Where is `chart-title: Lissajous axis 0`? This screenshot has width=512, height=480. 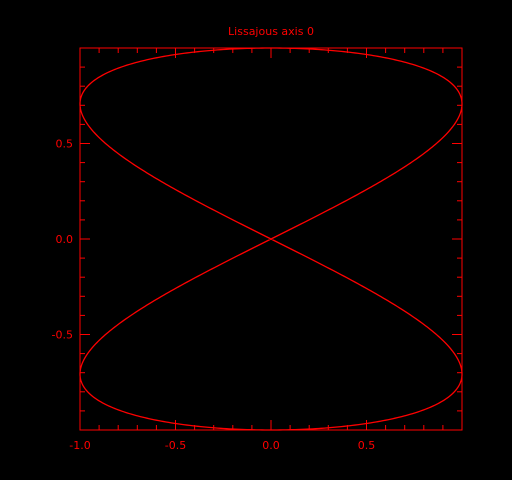
chart-title: Lissajous axis 0 is located at coordinates (271, 31).